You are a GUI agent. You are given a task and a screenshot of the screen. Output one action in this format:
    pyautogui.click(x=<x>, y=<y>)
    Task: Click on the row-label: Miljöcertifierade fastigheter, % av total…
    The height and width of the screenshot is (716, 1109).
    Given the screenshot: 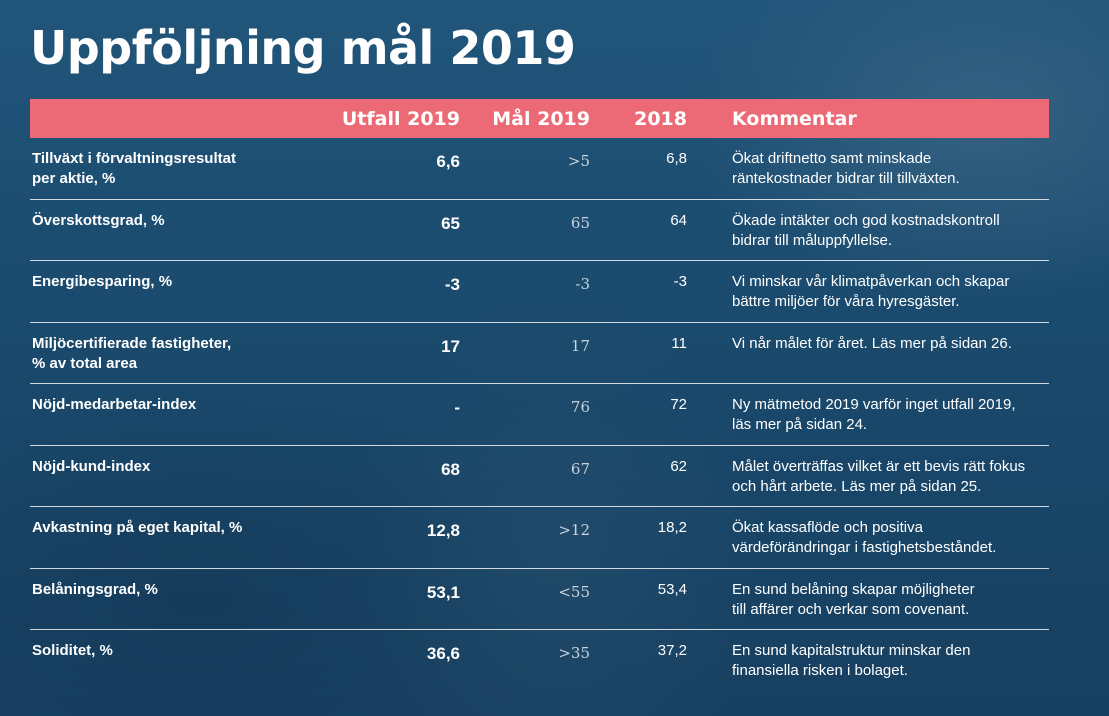 What is the action you would take?
    pyautogui.click(x=175, y=354)
    